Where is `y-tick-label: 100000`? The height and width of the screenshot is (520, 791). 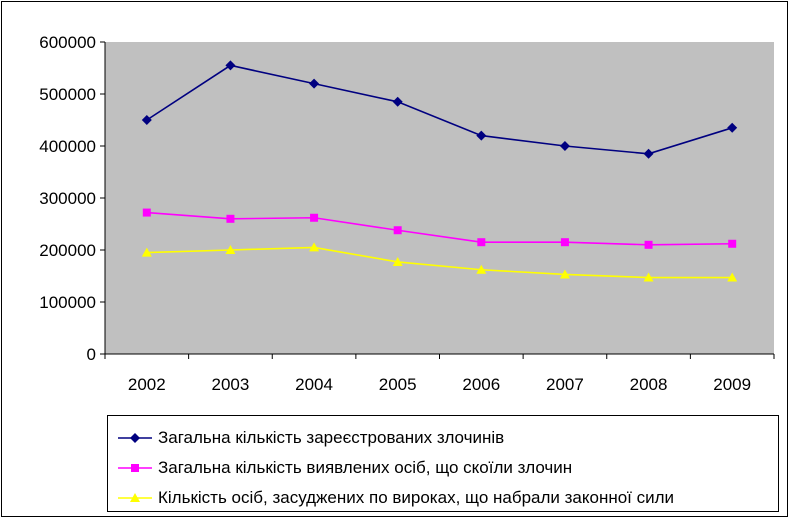 y-tick-label: 100000 is located at coordinates (67, 302).